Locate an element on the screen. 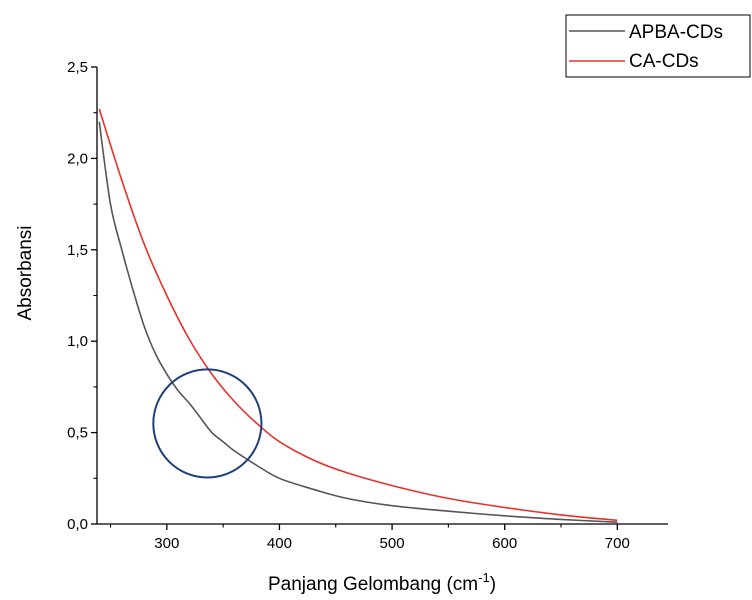  y-tick-label: 0,5 is located at coordinates (77, 433).